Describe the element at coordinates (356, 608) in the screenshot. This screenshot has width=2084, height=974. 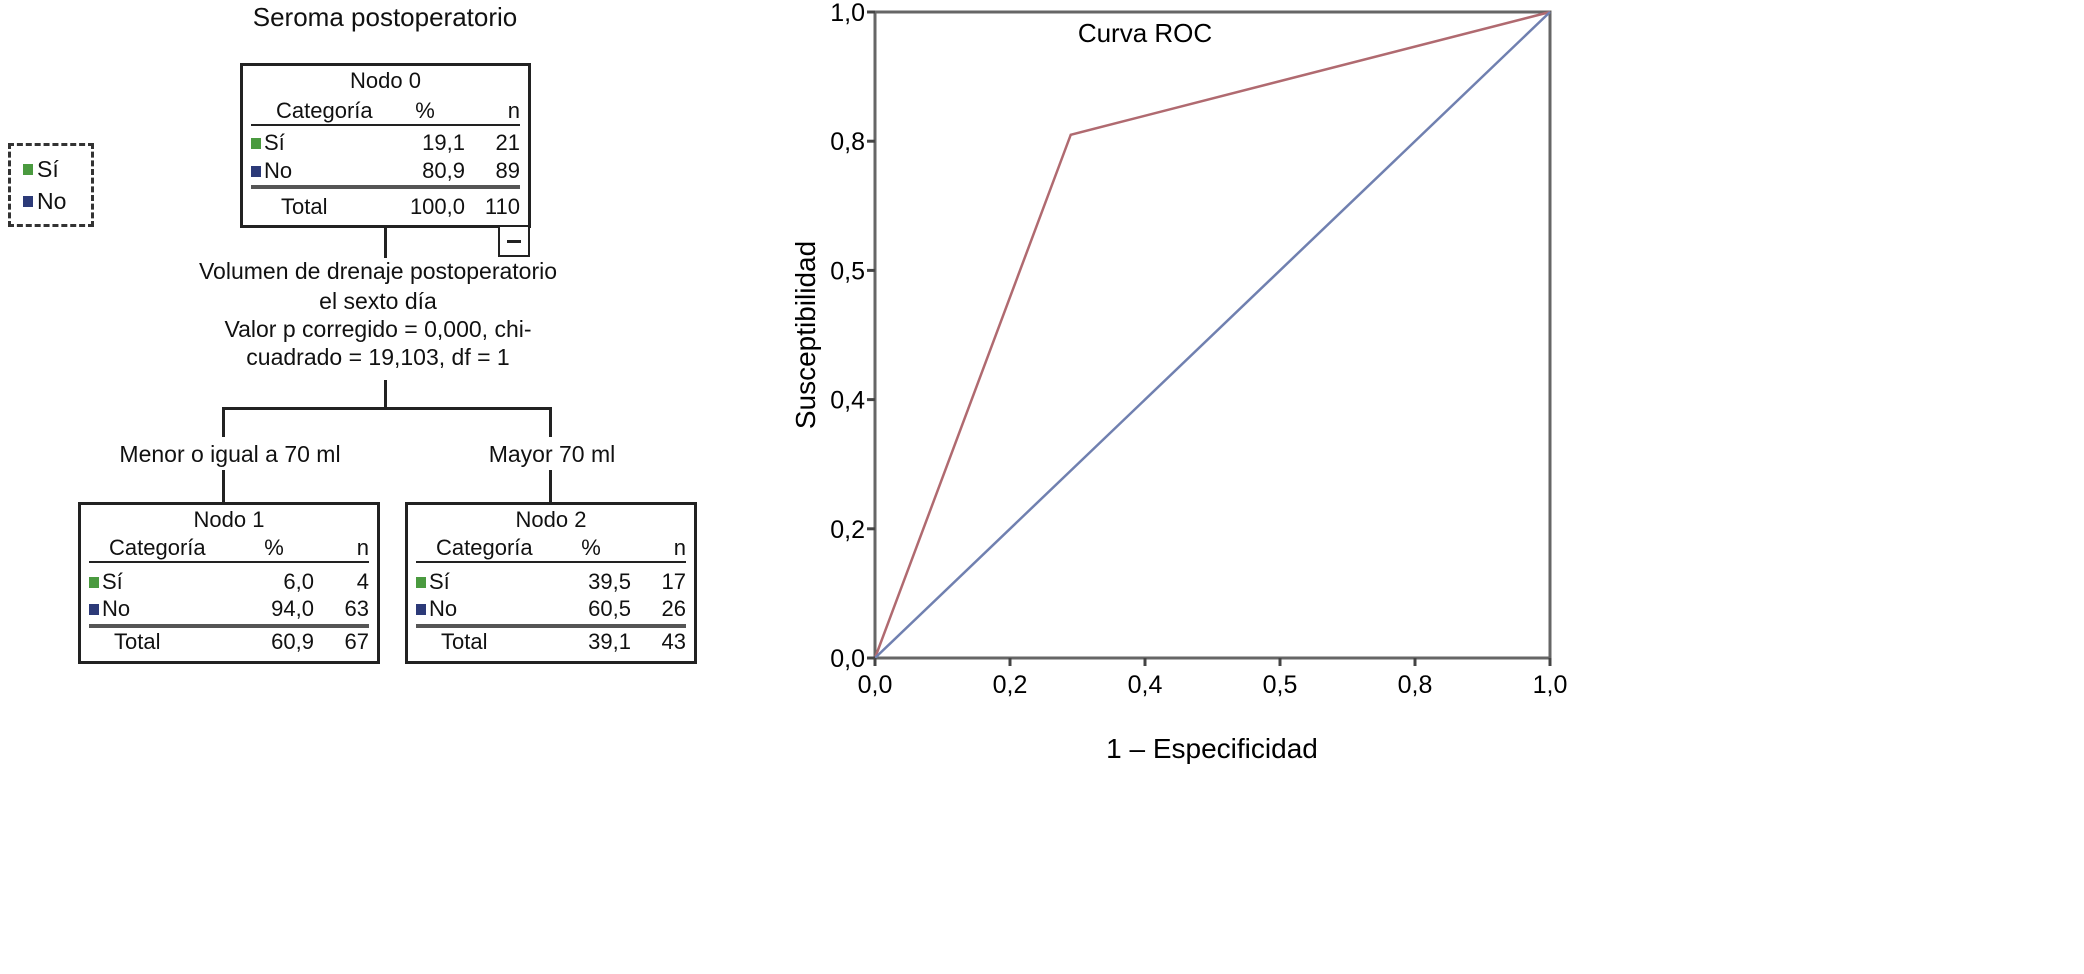
I see `row-n: 63` at that location.